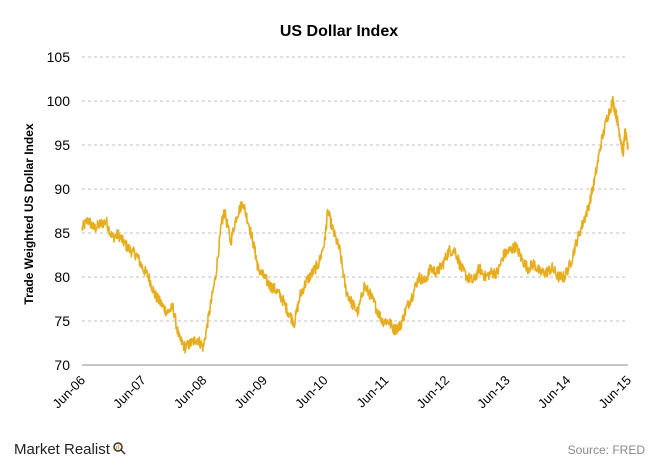 The image size is (659, 471). What do you see at coordinates (614, 392) in the screenshot?
I see `x-tick-label: Jun-15` at bounding box center [614, 392].